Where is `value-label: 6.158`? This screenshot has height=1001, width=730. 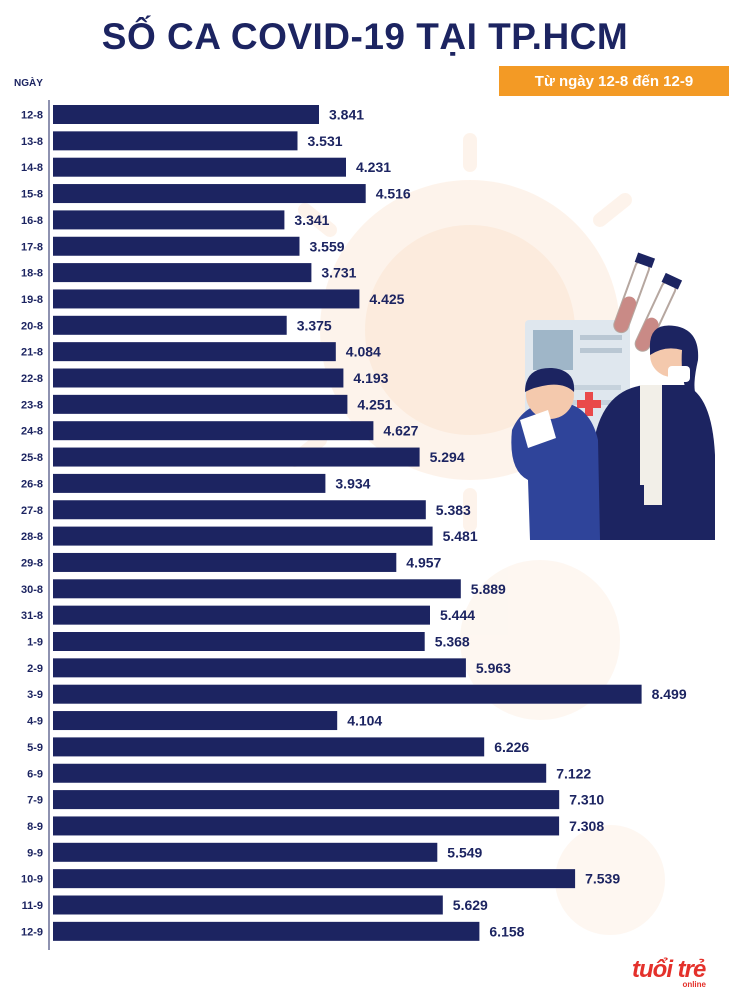 value-label: 6.158 is located at coordinates (506, 931).